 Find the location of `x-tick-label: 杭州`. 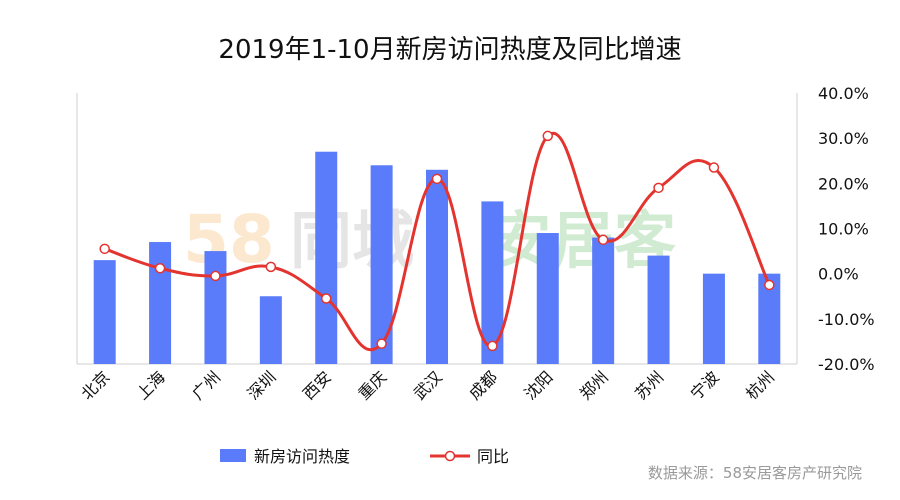

x-tick-label: 杭州 is located at coordinates (760, 385).